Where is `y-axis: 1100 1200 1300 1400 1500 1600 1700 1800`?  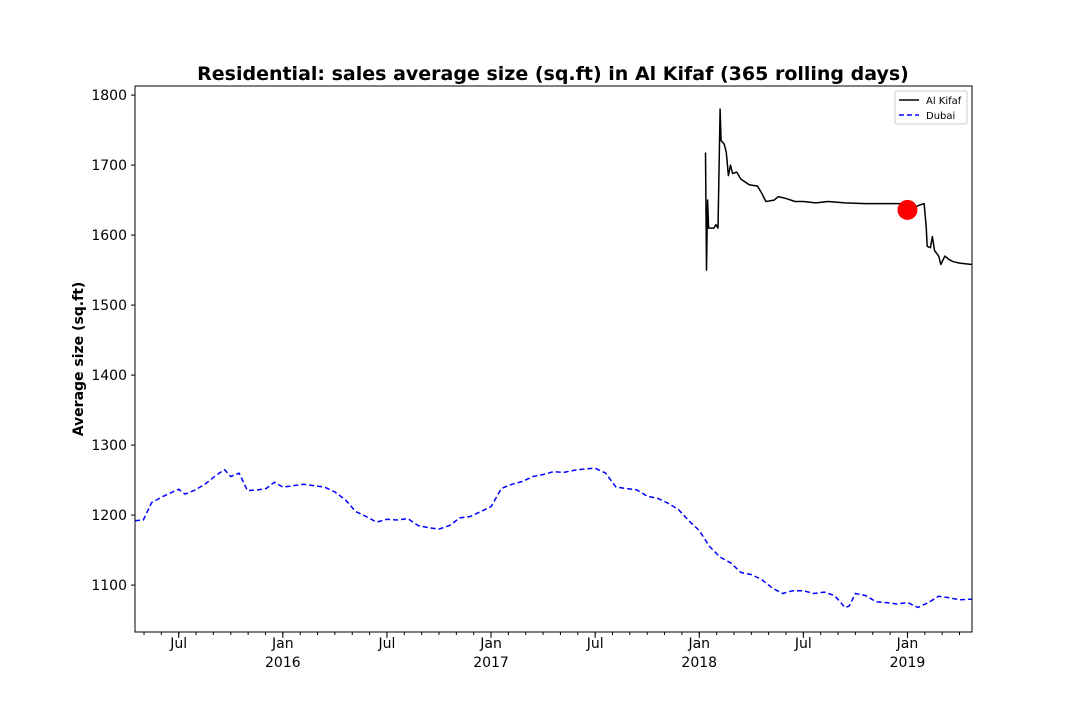
y-axis: 1100 1200 1300 1400 1500 1600 1700 1800 is located at coordinates (113, 341).